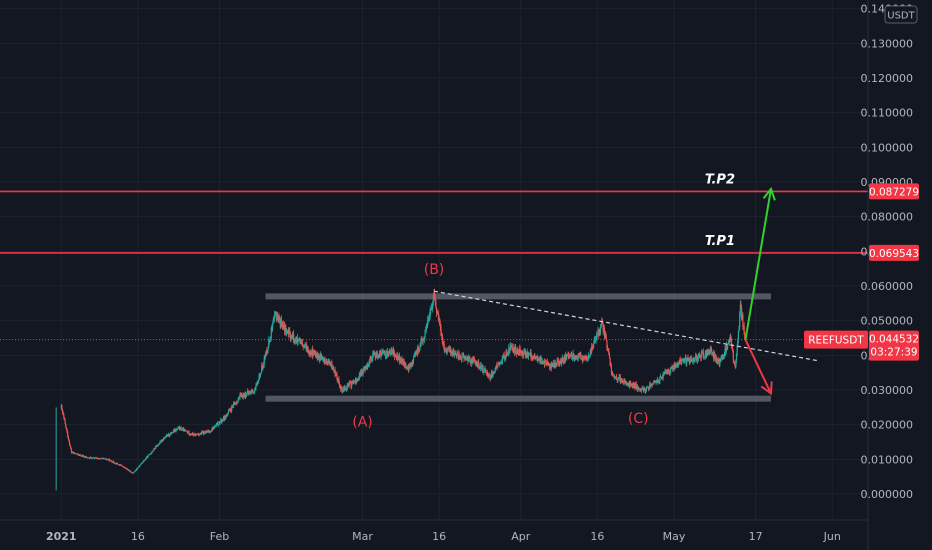  Describe the element at coordinates (887, 147) in the screenshot. I see `y-tick-label: 0.100000` at that location.